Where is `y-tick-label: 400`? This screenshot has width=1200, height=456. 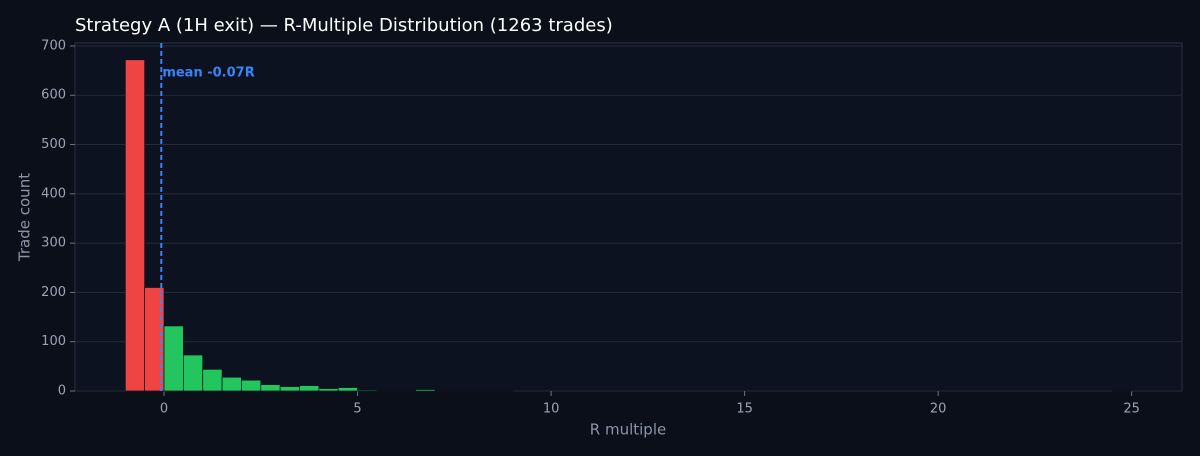 y-tick-label: 400 is located at coordinates (53, 193).